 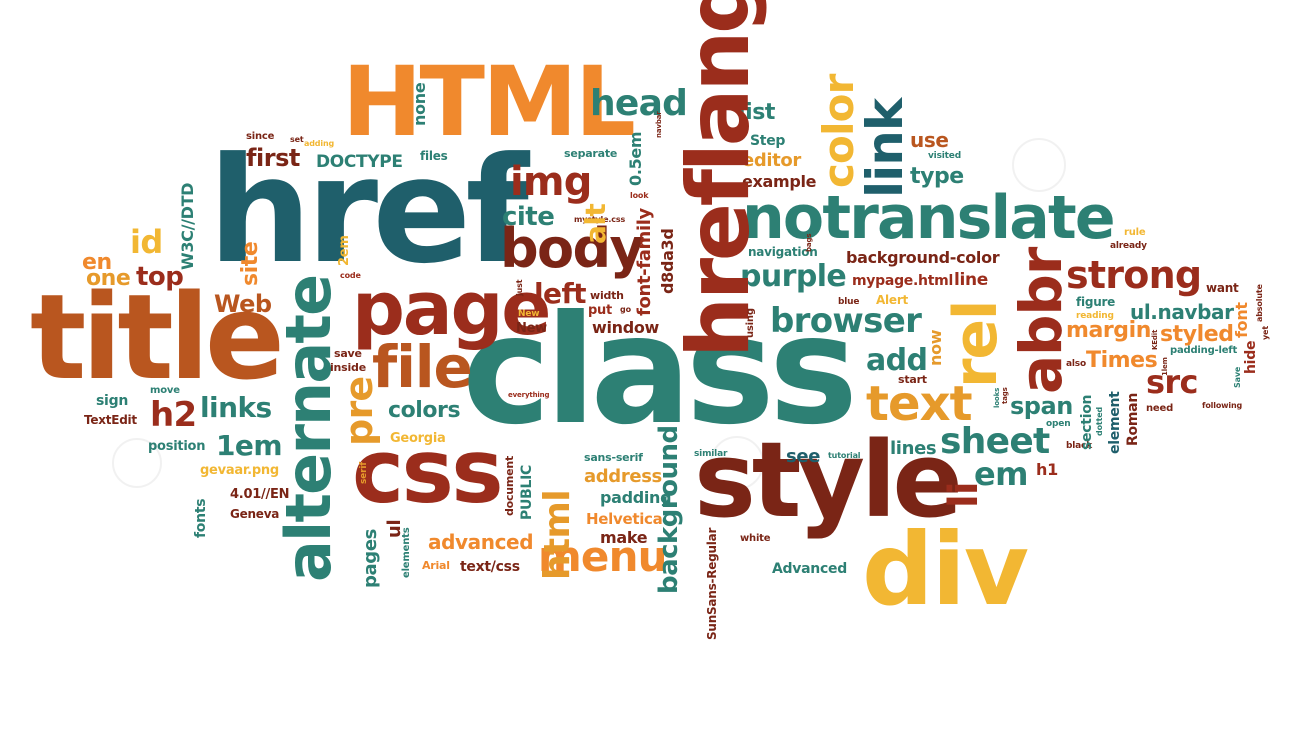 What do you see at coordinates (260, 494) in the screenshot?
I see `word-4-01: 4.01//EN` at bounding box center [260, 494].